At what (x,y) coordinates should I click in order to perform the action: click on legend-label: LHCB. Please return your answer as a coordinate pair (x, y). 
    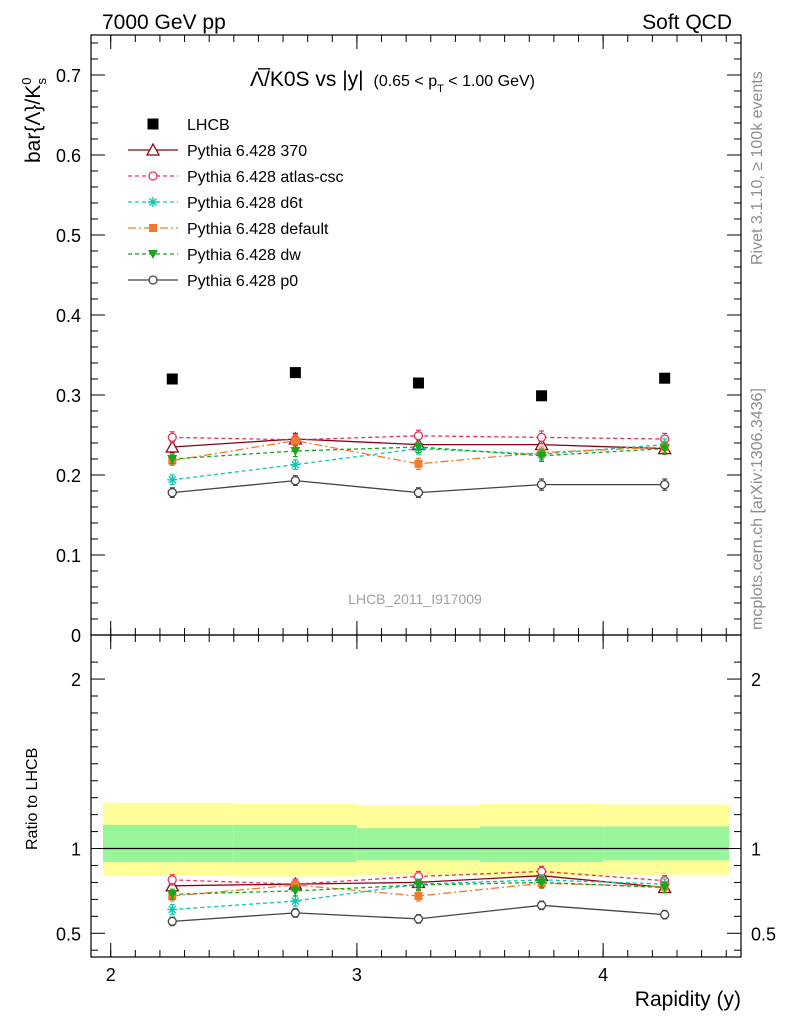
    Looking at the image, I should click on (208, 125).